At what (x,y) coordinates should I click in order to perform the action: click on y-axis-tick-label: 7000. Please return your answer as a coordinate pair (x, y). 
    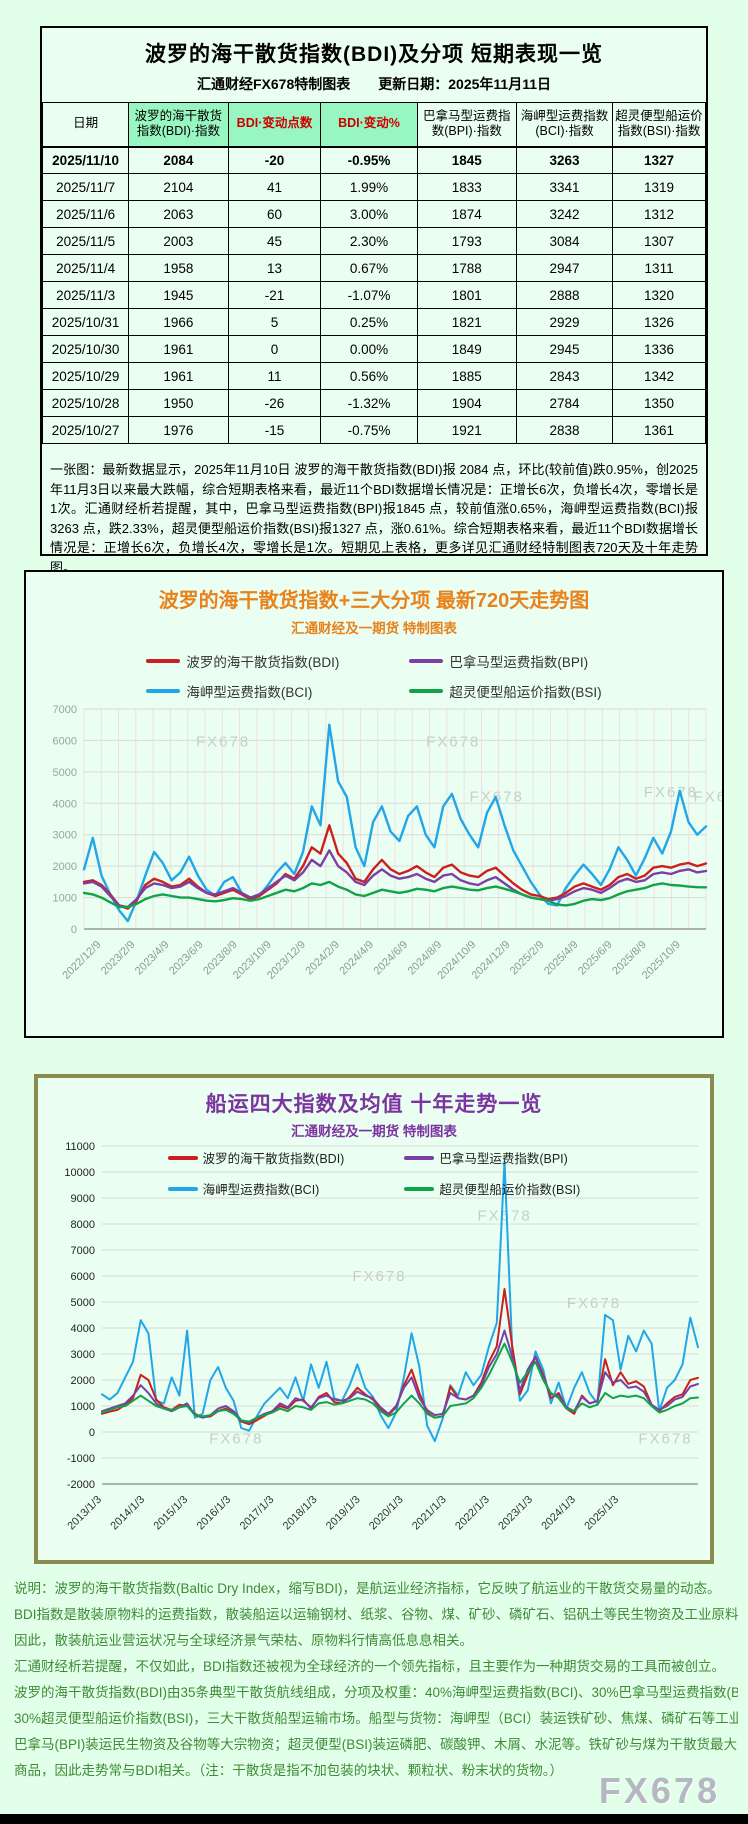
    Looking at the image, I should click on (83, 1251).